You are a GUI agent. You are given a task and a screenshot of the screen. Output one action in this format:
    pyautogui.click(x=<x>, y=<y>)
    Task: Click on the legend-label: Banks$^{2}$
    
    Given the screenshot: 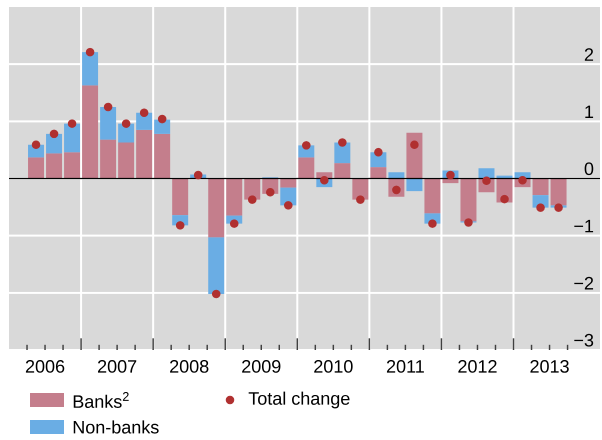 What is the action you would take?
    pyautogui.click(x=101, y=400)
    